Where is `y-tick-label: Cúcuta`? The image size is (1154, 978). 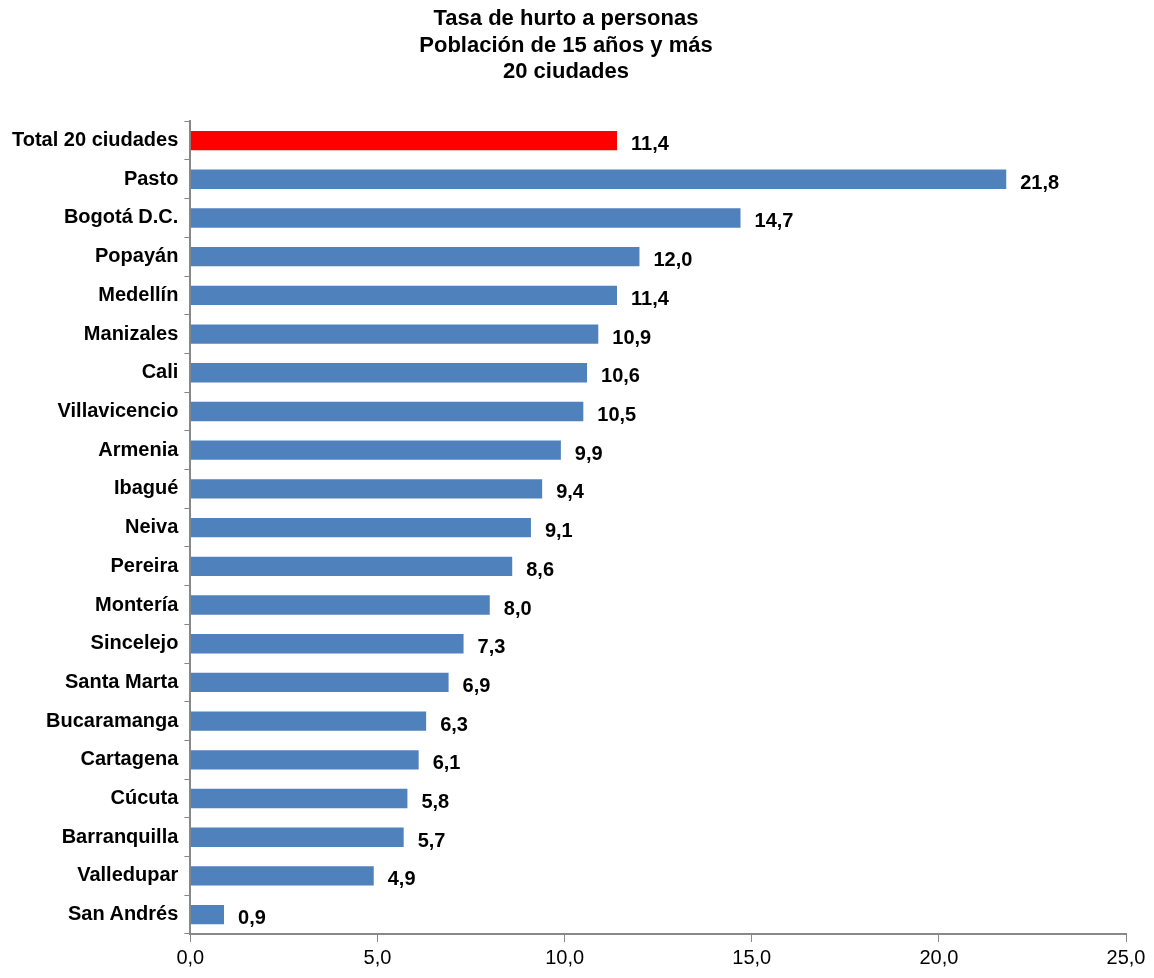 y-tick-label: Cúcuta is located at coordinates (145, 797).